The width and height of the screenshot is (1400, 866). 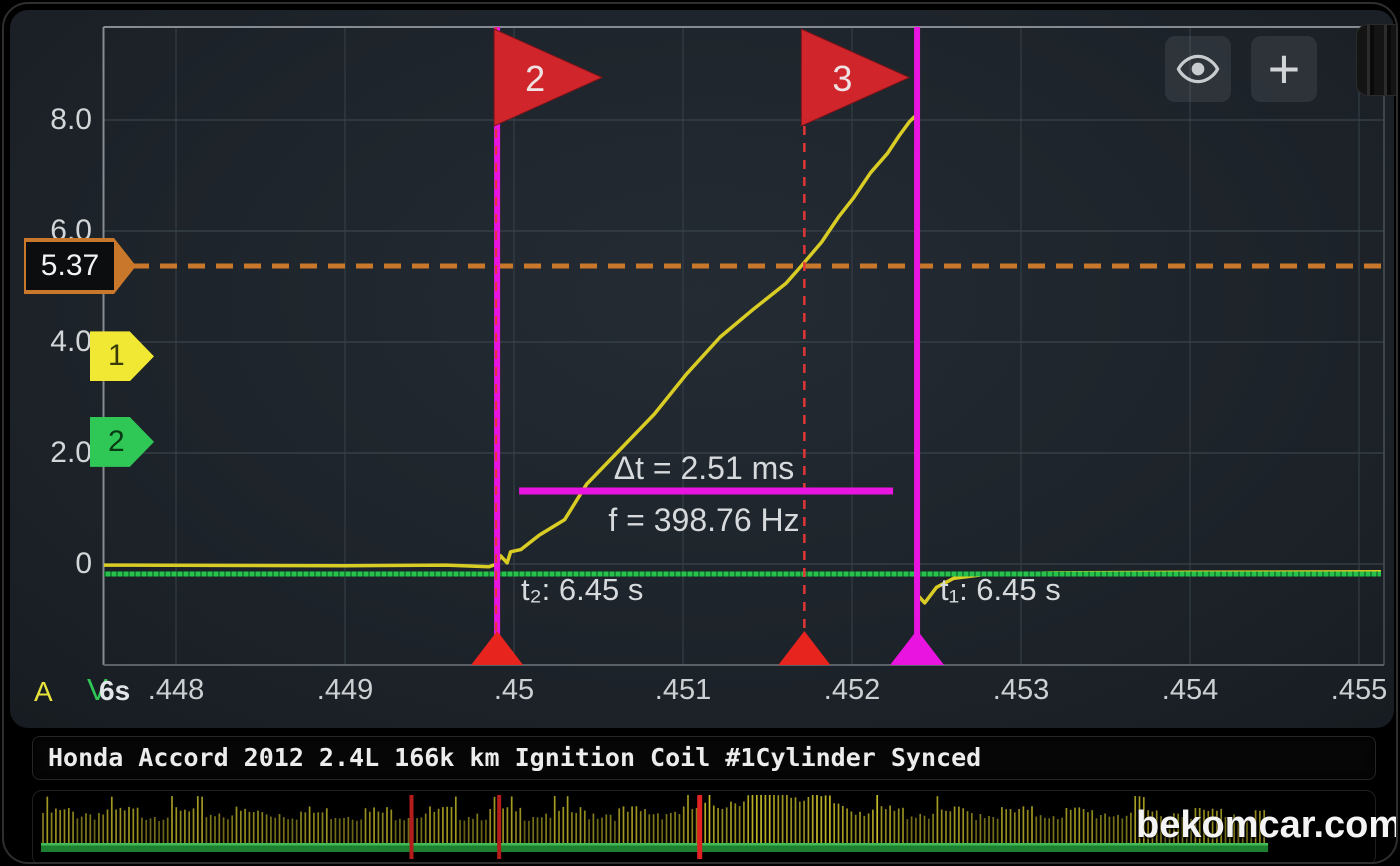 I want to click on capture-overview-strip, so click(x=704, y=826).